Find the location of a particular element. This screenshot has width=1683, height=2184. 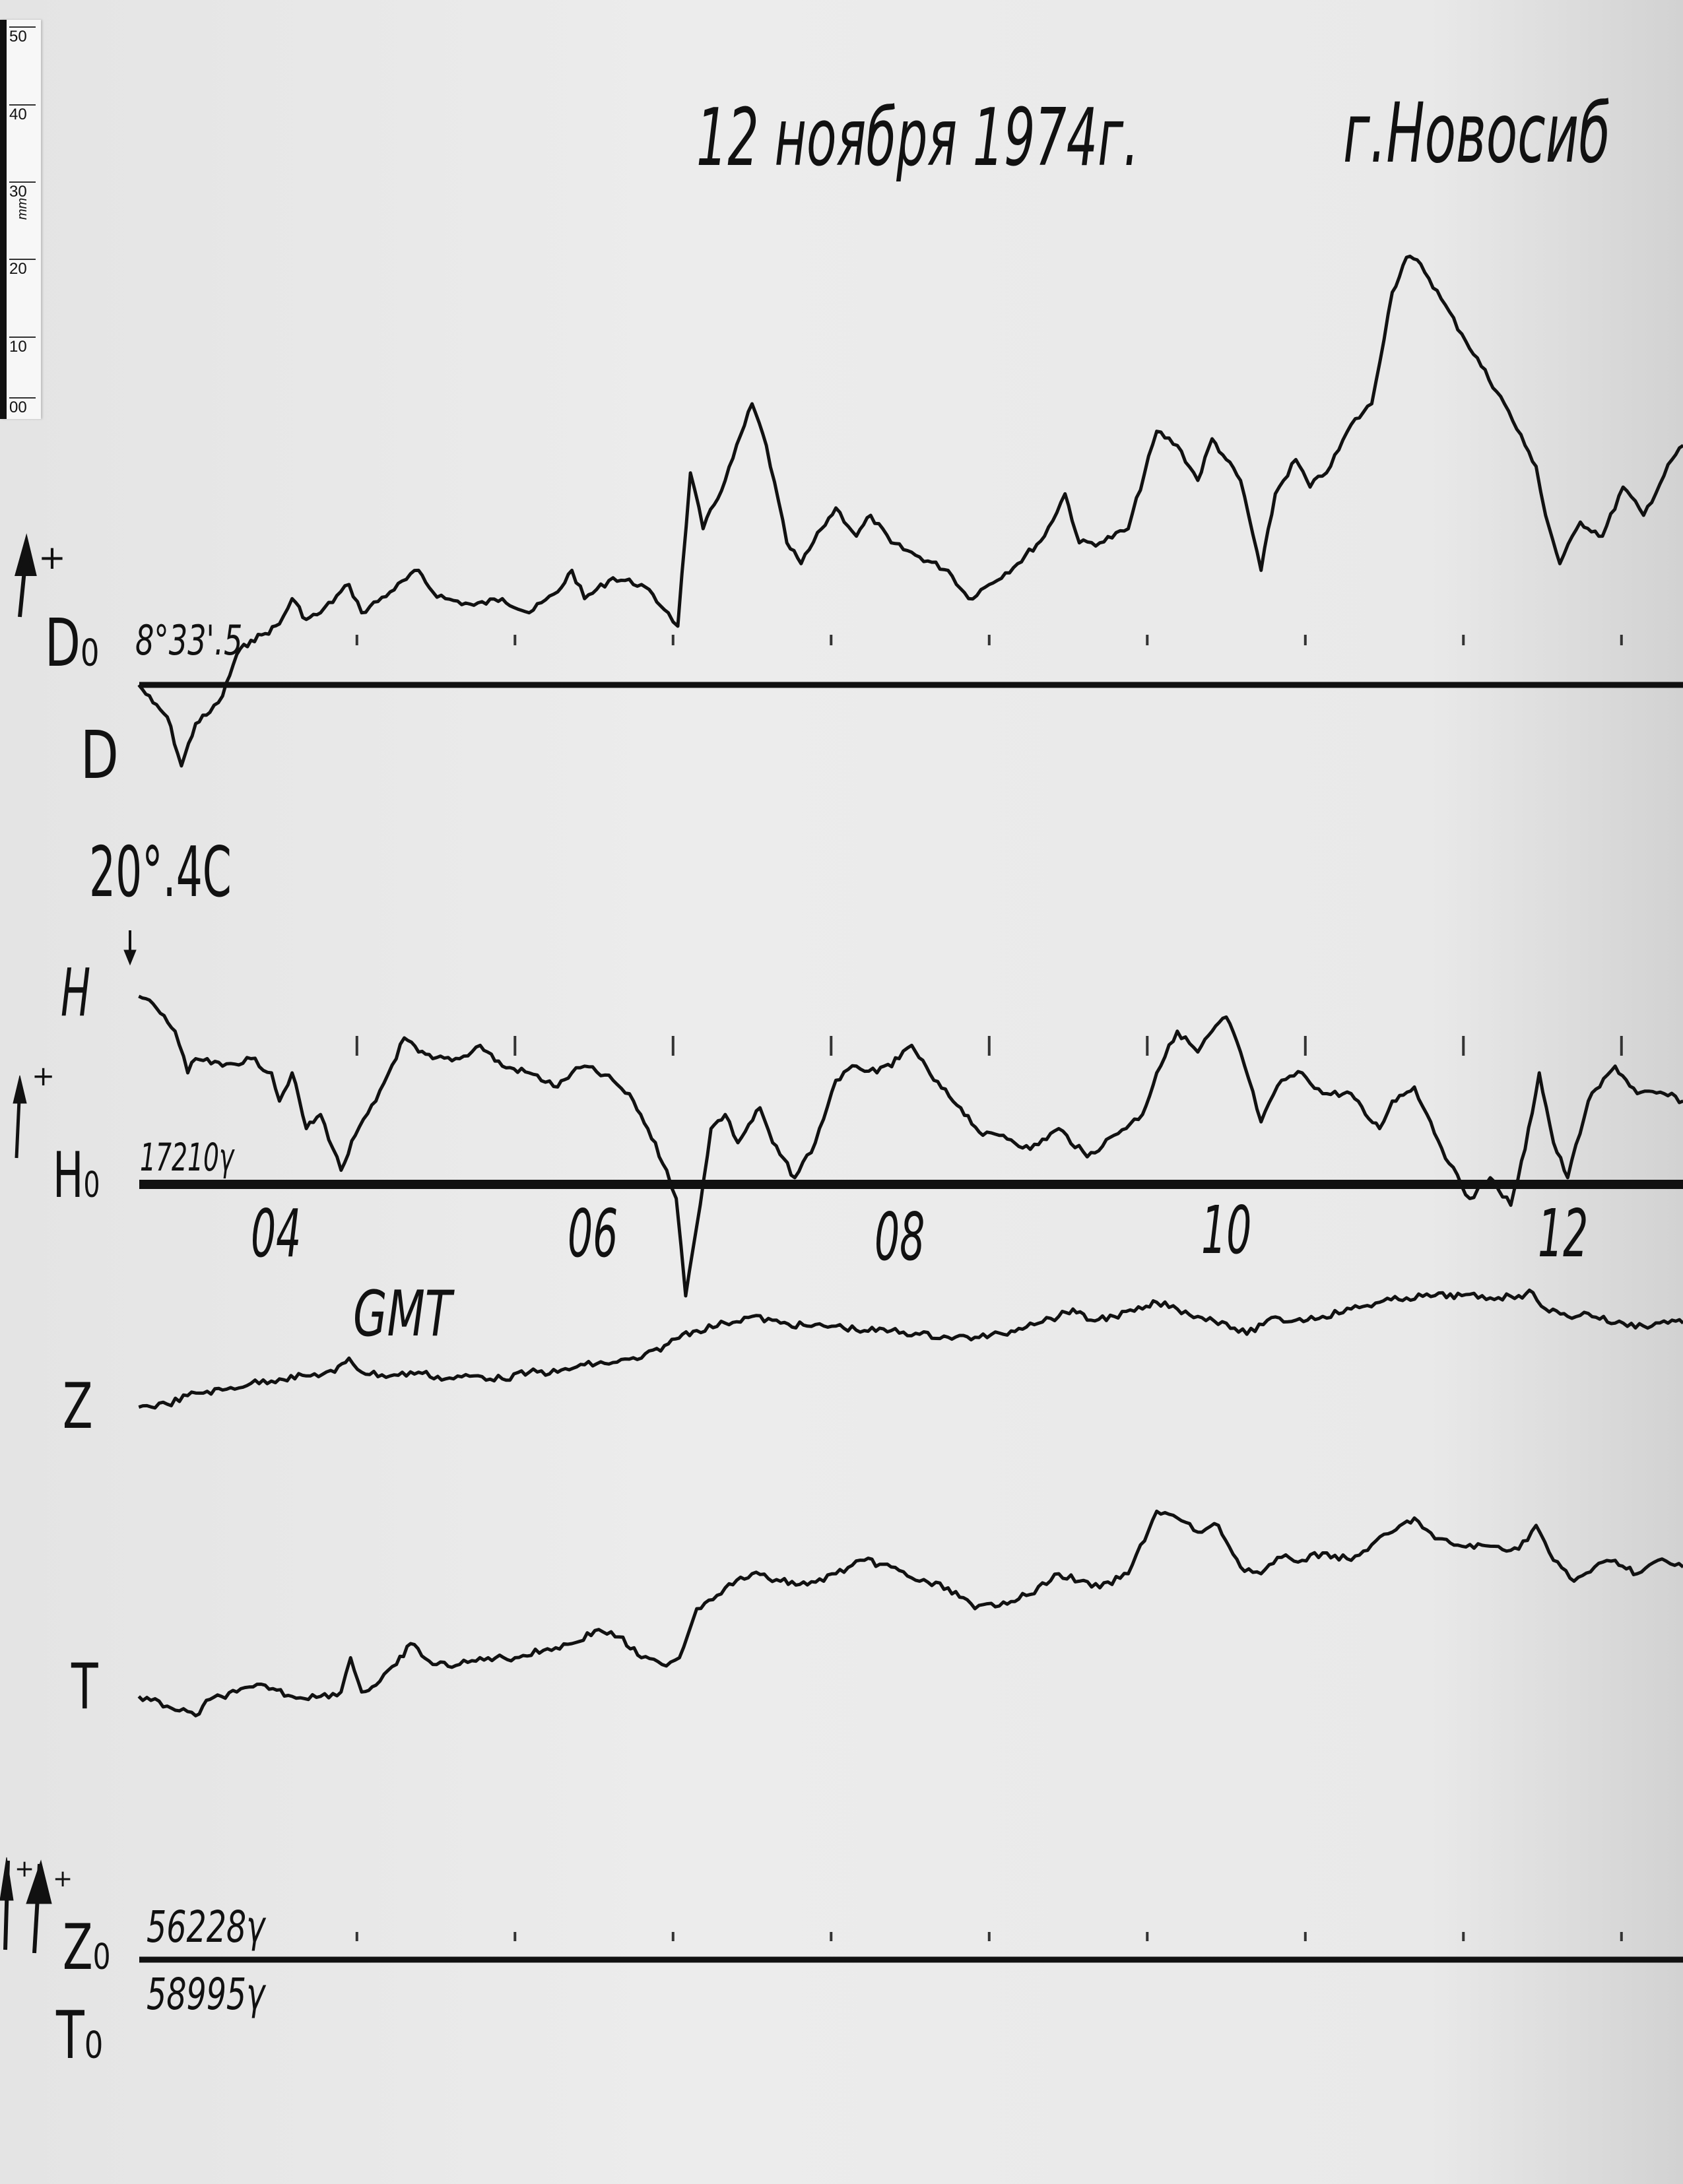

z-trace-label: Z is located at coordinates (78, 1406).